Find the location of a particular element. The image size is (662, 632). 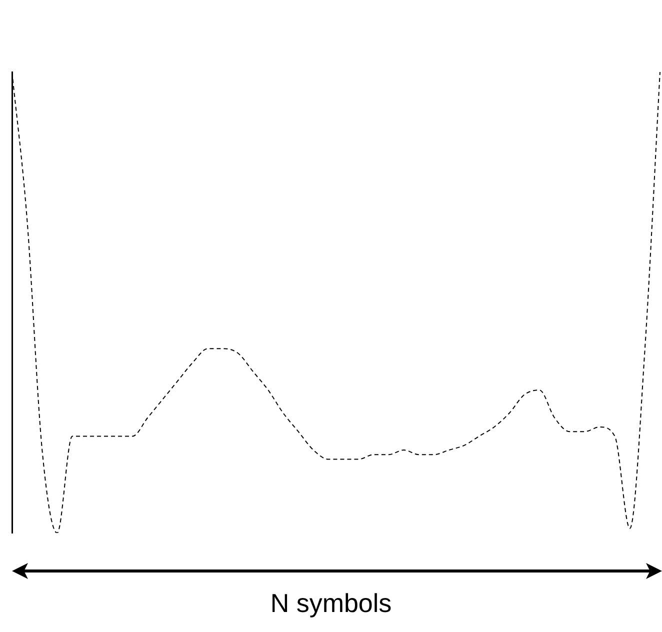

x-axis-title: N symbols is located at coordinates (331, 603).